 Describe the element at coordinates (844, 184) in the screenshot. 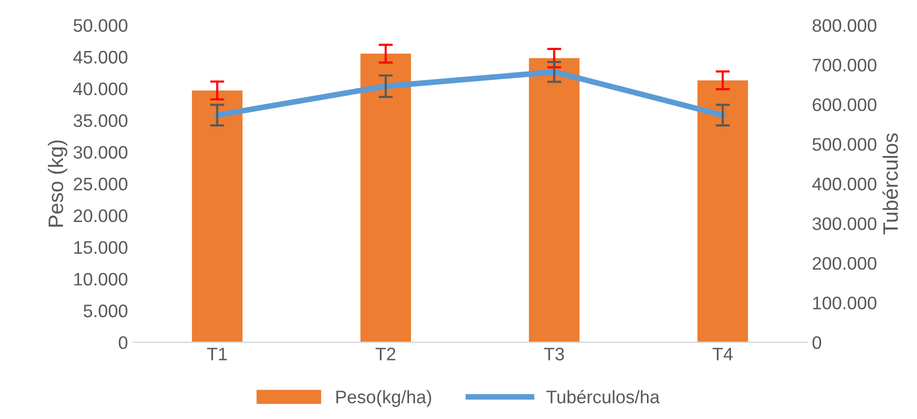

I see `y2-tick-label: 400.000` at that location.